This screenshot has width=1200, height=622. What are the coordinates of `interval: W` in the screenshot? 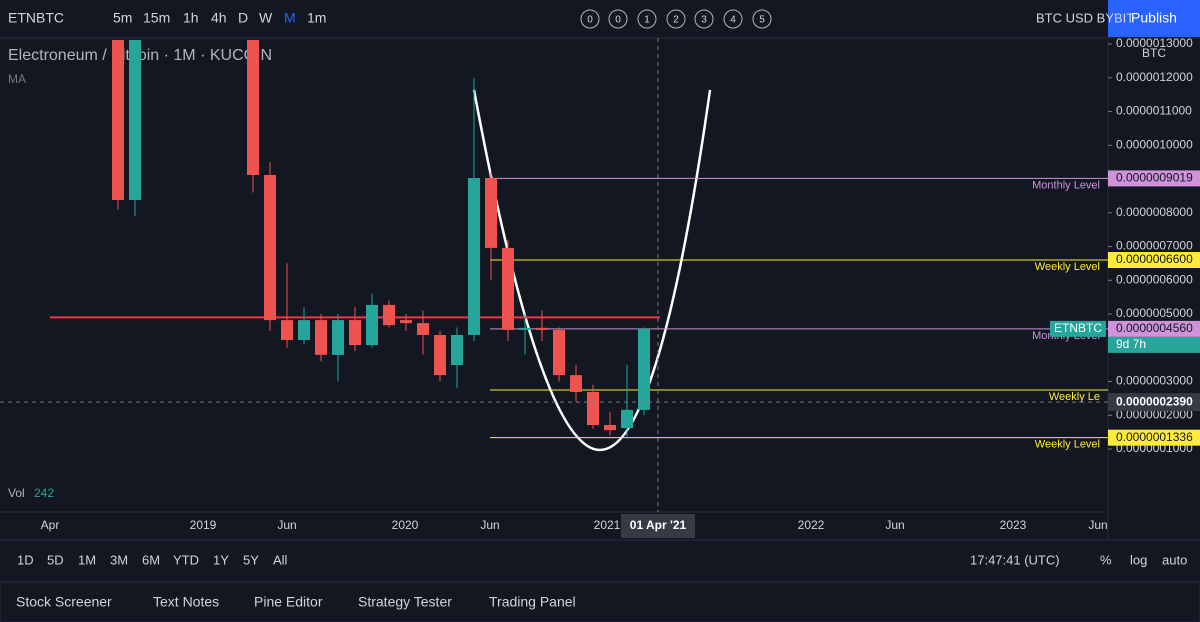 It's located at (266, 18).